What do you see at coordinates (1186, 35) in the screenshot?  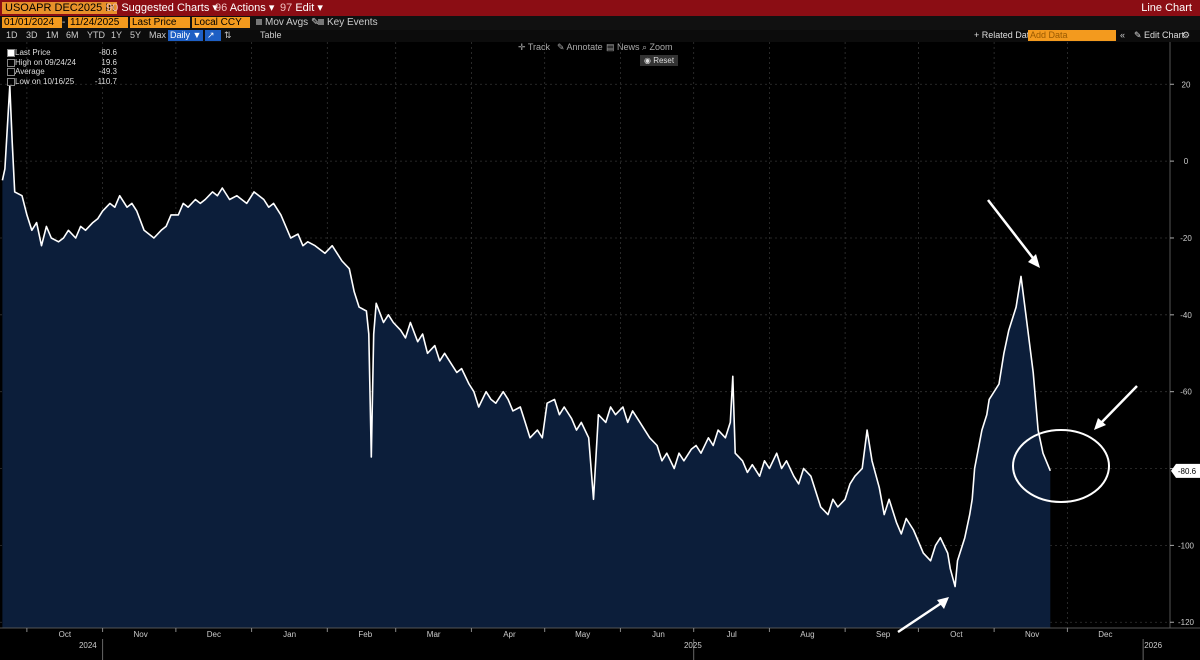 I see `settings-icon: ⚙` at bounding box center [1186, 35].